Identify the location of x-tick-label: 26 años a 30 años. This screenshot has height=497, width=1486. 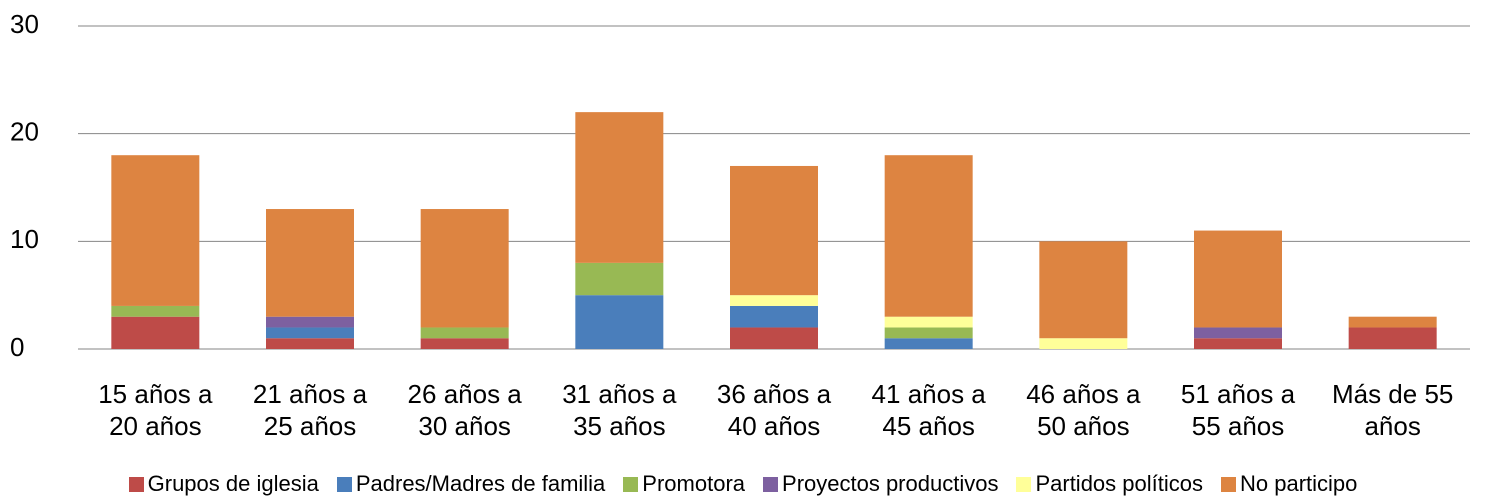
(464, 410).